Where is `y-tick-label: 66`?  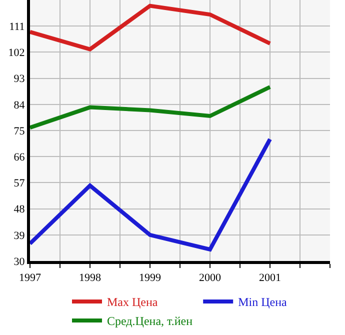
y-tick-label: 66 is located at coordinates (20, 157).